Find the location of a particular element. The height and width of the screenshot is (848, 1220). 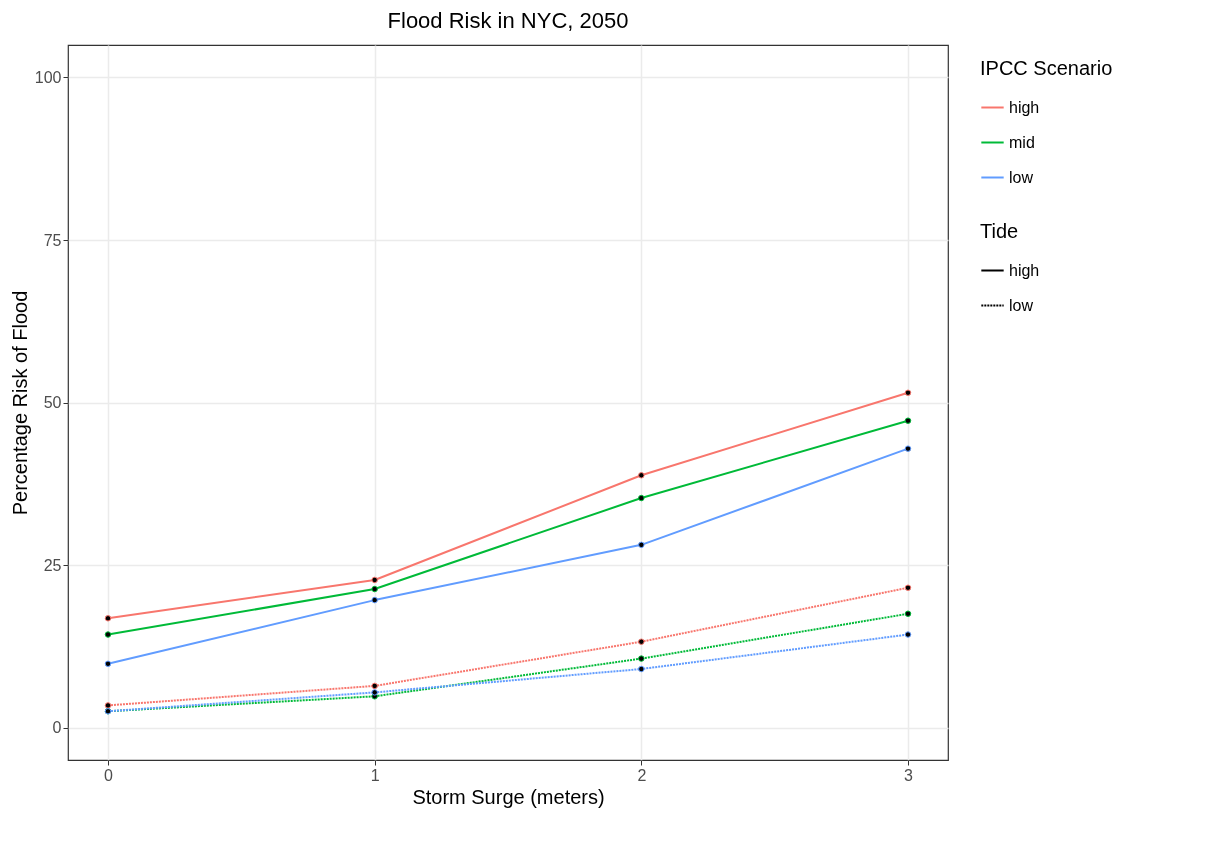

y-tick-label: 50 is located at coordinates (52, 402).